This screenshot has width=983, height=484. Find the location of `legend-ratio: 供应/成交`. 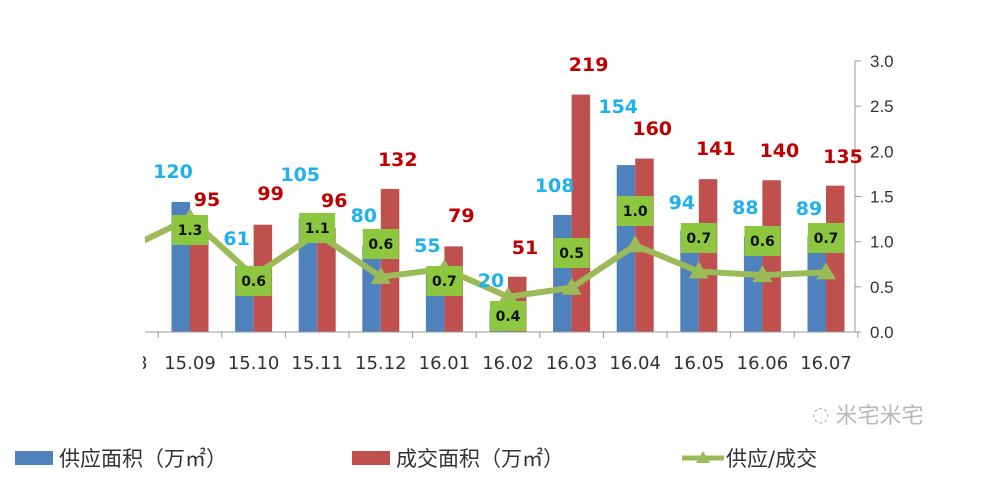

legend-ratio: 供应/成交 is located at coordinates (748, 458).